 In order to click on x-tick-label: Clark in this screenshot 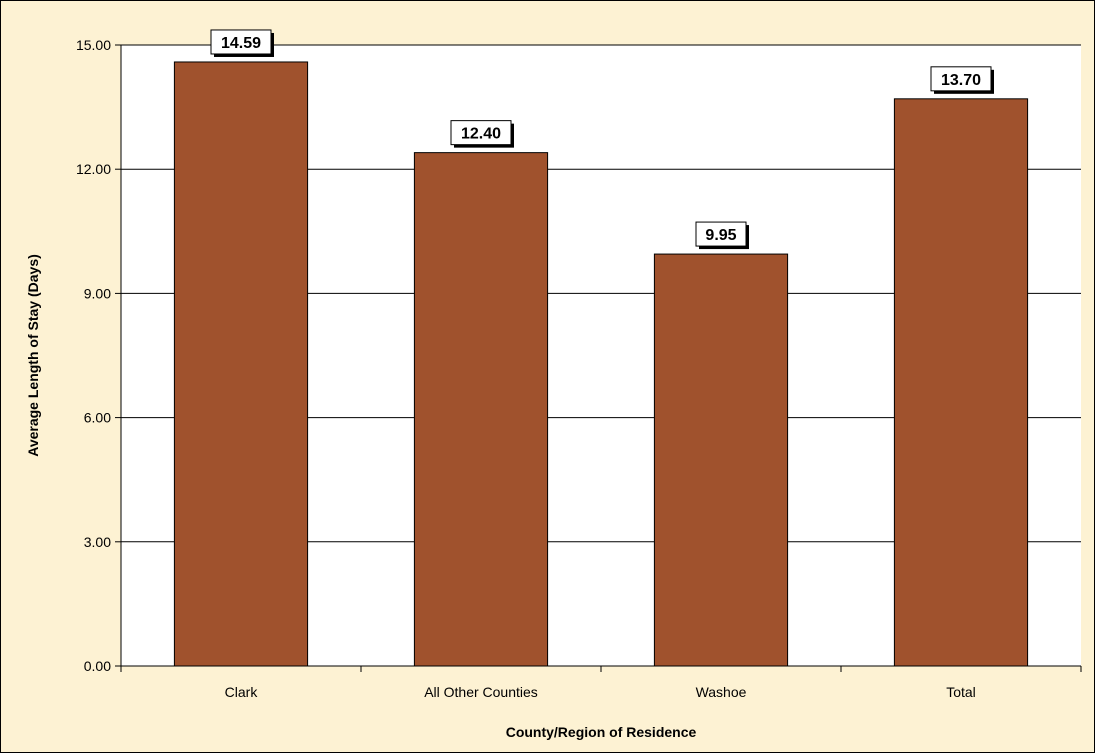, I will do `click(242, 692)`.